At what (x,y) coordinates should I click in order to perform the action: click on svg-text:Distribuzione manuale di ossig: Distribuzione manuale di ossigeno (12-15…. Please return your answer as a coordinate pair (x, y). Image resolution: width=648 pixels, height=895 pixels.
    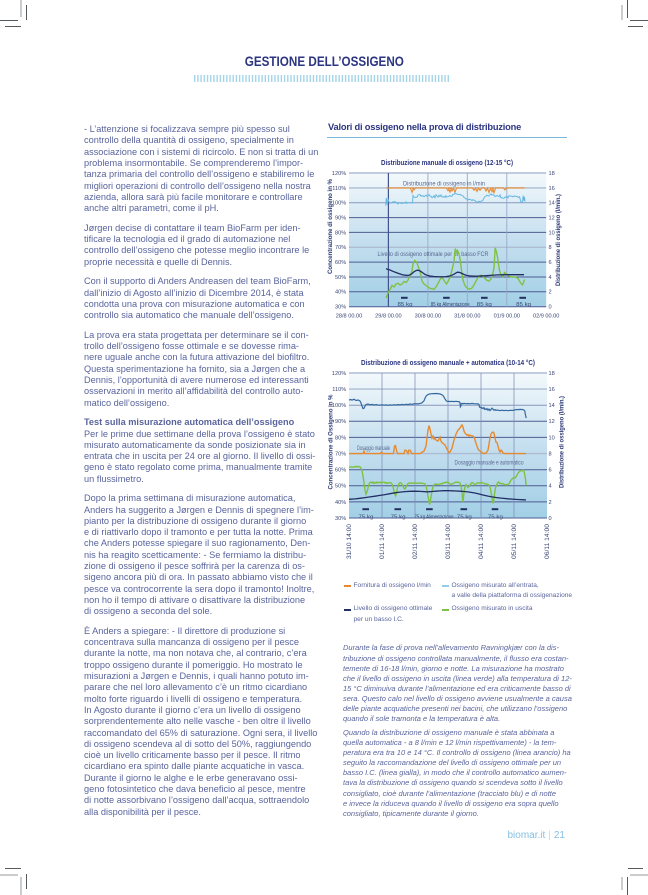
    Looking at the image, I should click on (447, 163).